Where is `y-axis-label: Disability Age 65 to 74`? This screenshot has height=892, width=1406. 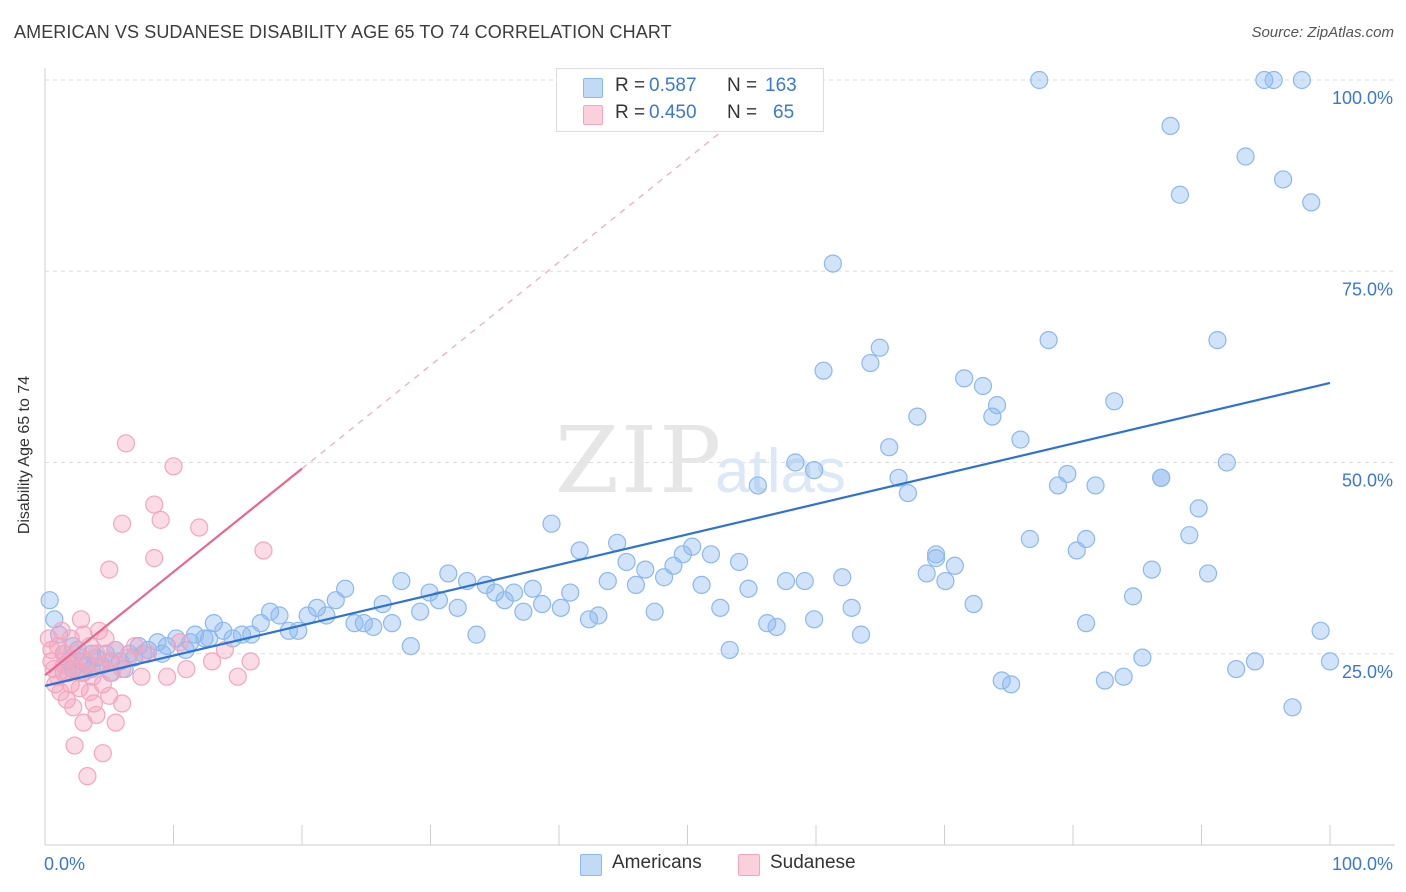 y-axis-label: Disability Age 65 to 74 is located at coordinates (24, 455).